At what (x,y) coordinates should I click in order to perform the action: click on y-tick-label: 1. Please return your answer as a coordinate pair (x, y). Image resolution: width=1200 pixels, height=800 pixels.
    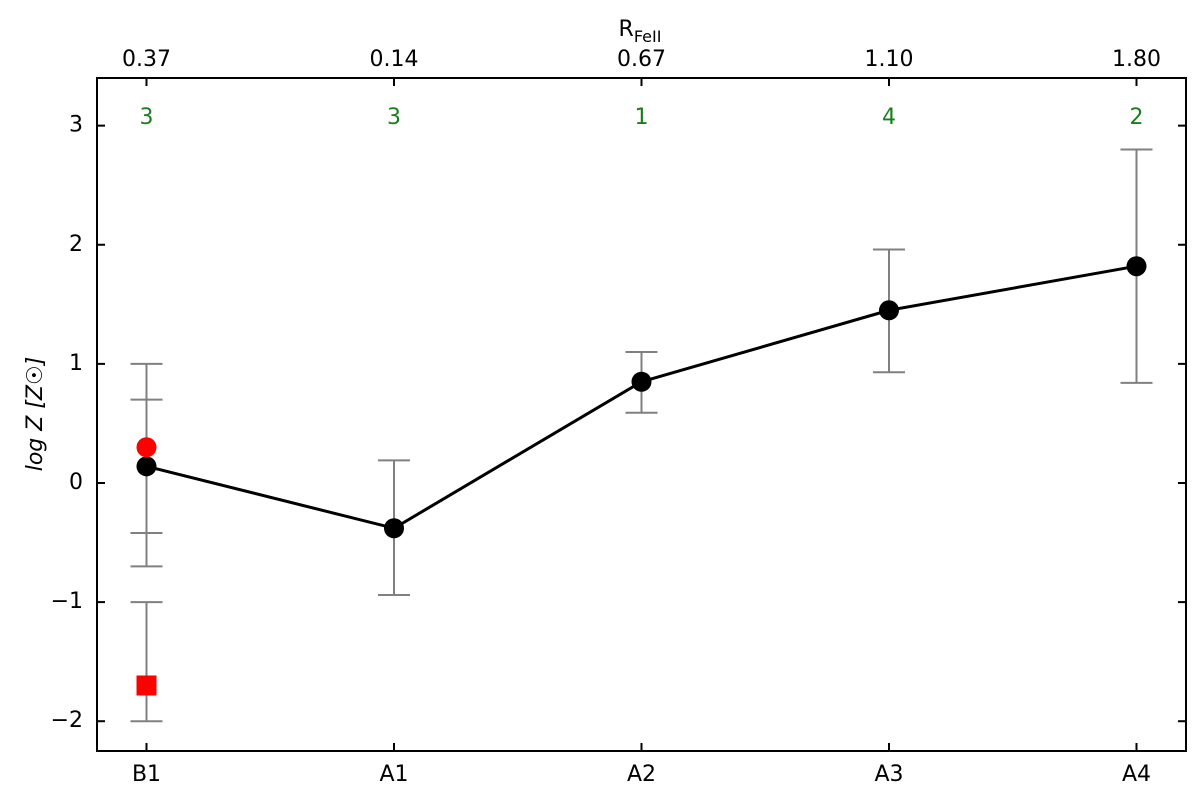
    Looking at the image, I should click on (76, 363).